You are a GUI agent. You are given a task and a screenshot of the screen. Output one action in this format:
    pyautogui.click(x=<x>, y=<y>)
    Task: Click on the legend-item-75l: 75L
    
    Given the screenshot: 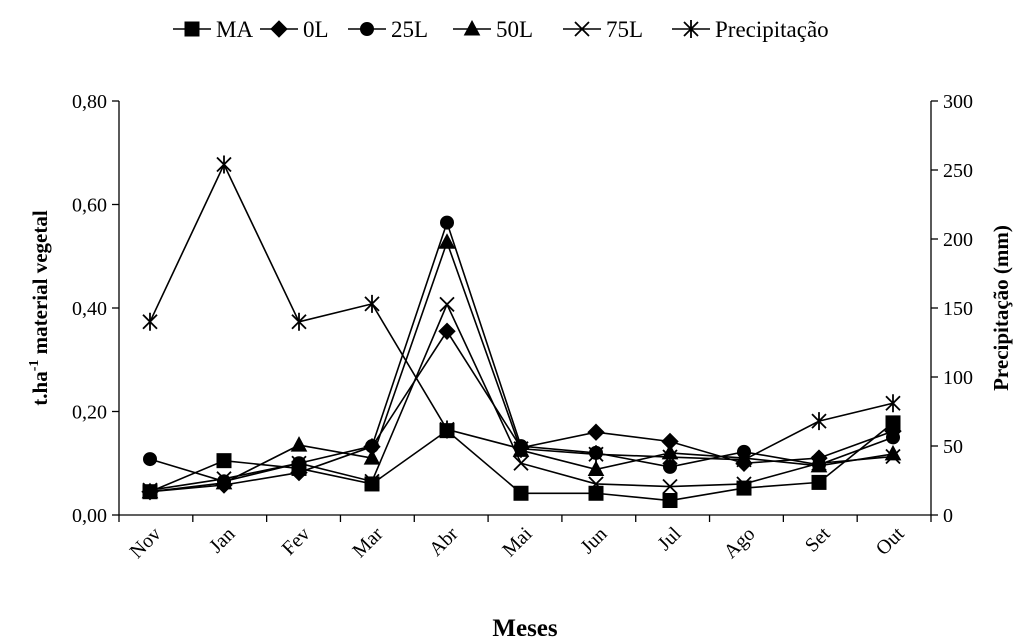 What is the action you would take?
    pyautogui.click(x=603, y=29)
    